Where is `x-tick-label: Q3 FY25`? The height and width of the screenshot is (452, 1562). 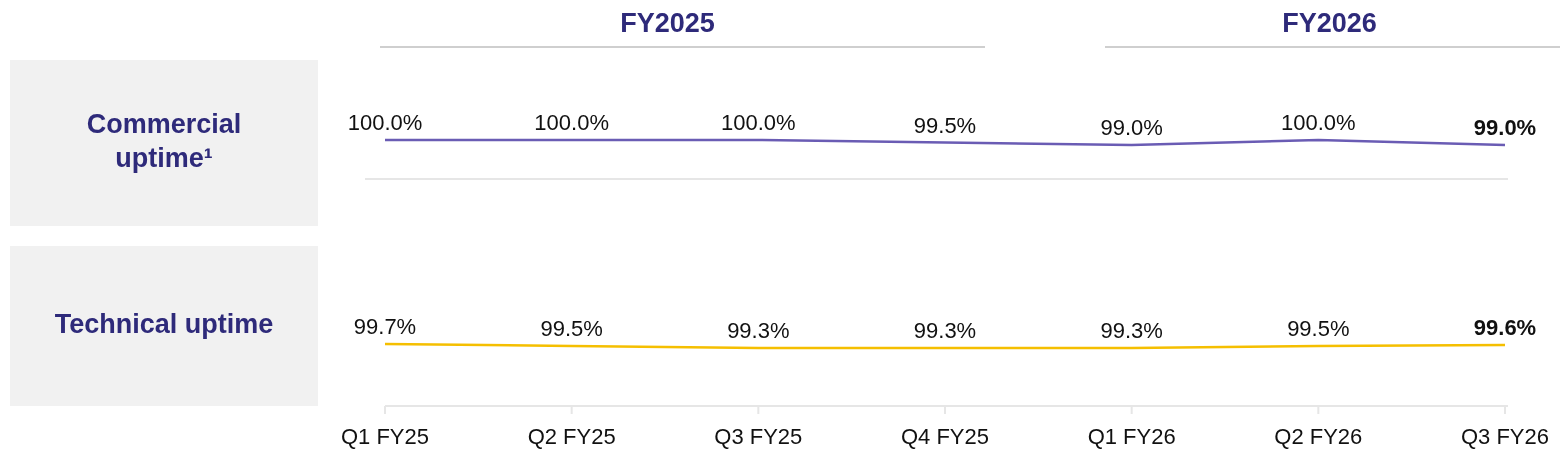
x-tick-label: Q3 FY25 is located at coordinates (758, 436).